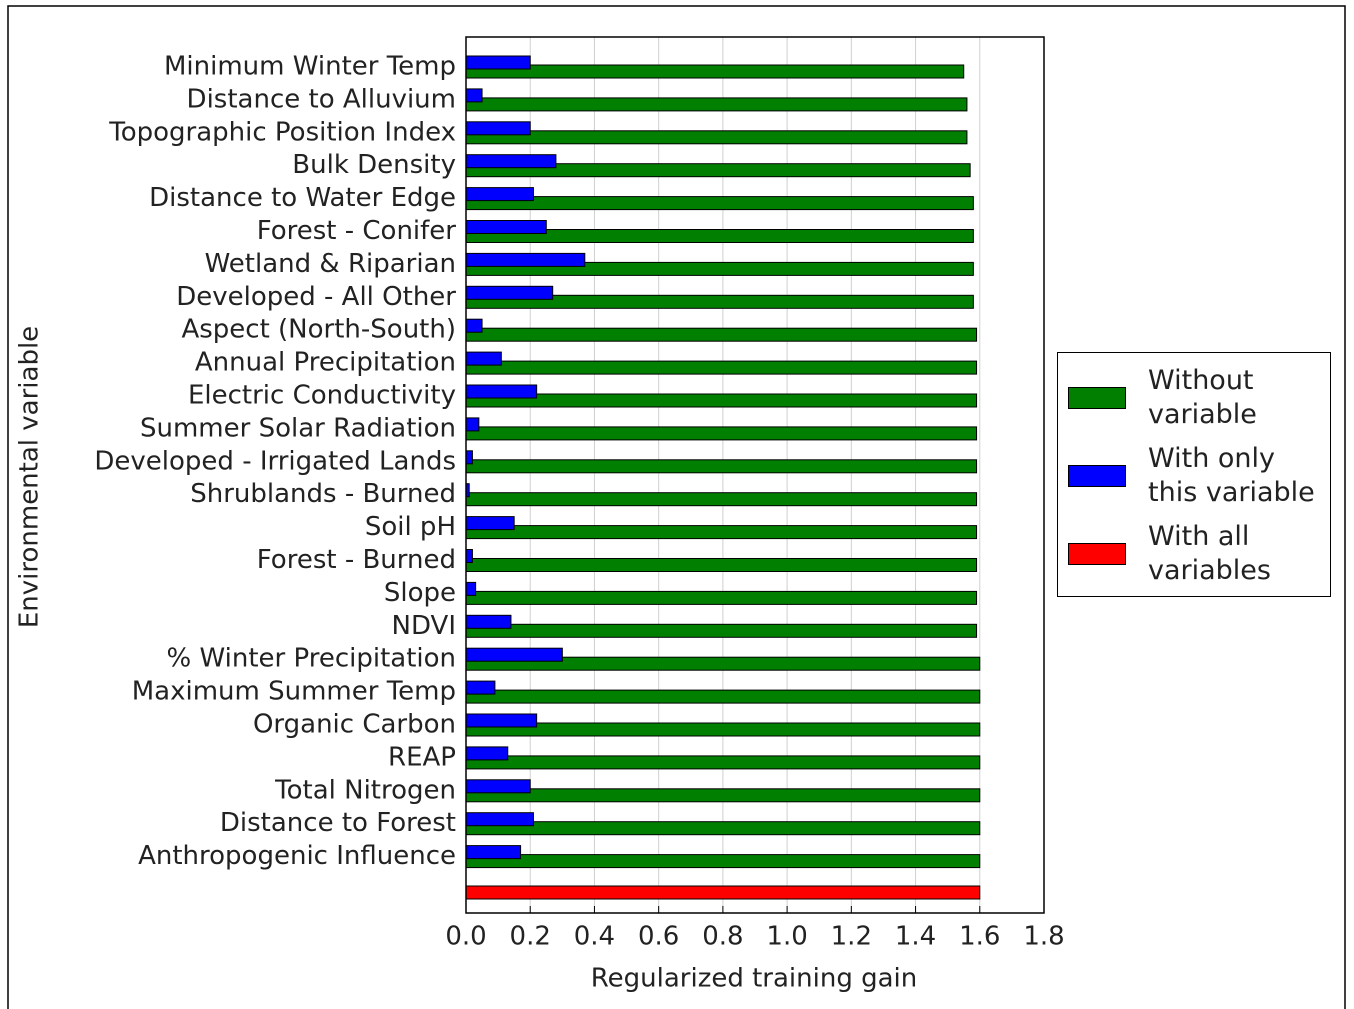 The width and height of the screenshot is (1354, 1009). I want to click on y-tick-label: Forest - Burned, so click(356, 560).